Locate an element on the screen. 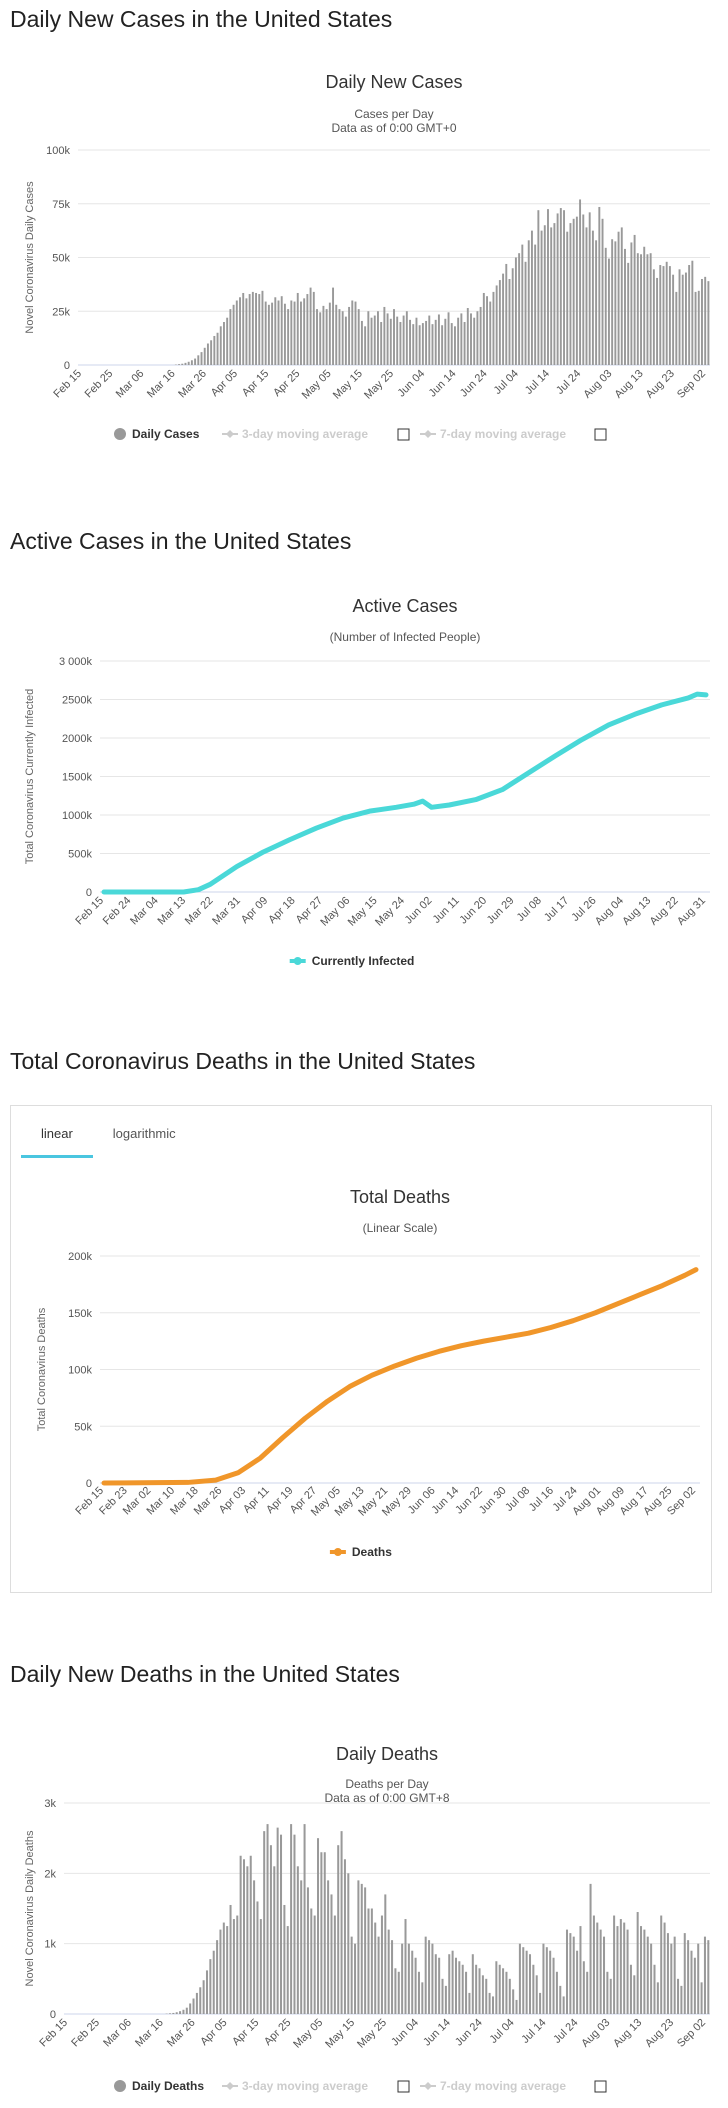 The height and width of the screenshot is (2108, 728). legend-item-main: Daily Cases is located at coordinates (166, 434).